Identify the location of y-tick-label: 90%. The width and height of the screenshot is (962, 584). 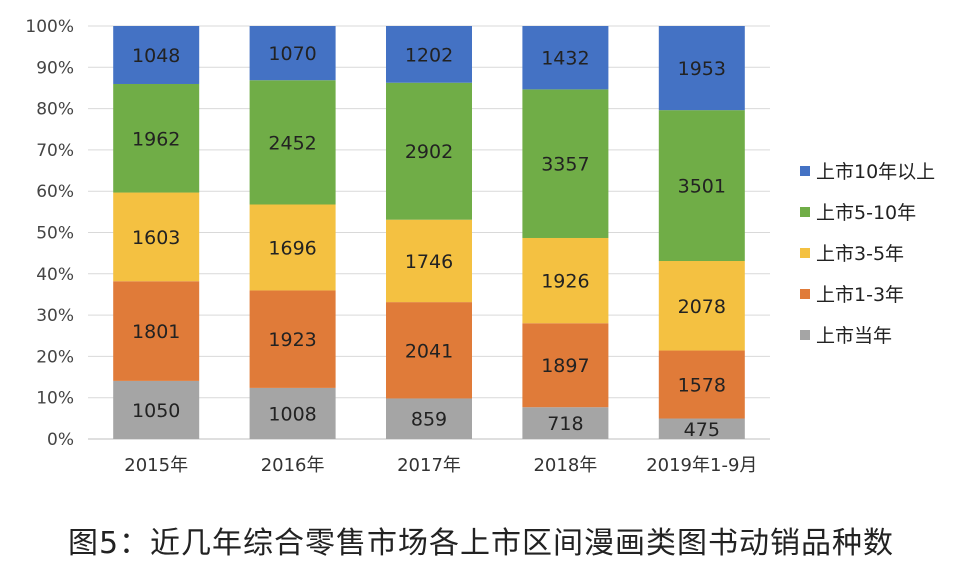
(55, 68).